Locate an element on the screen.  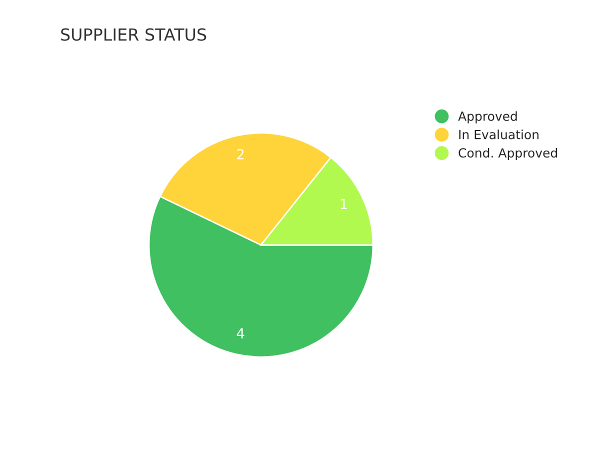
legend-label: In Evaluation is located at coordinates (498, 135).